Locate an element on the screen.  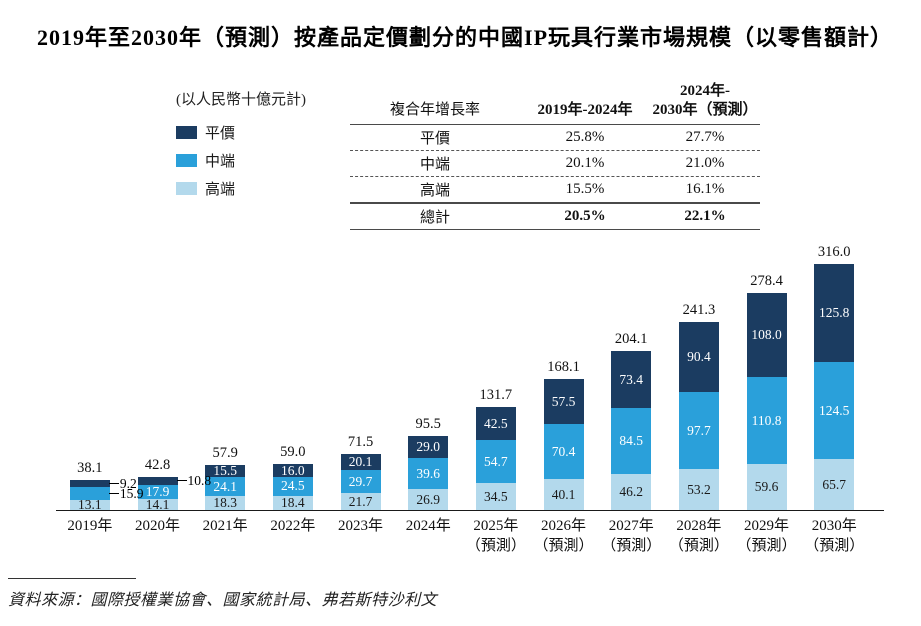
segment-value-label: 34.5 is located at coordinates (496, 496).